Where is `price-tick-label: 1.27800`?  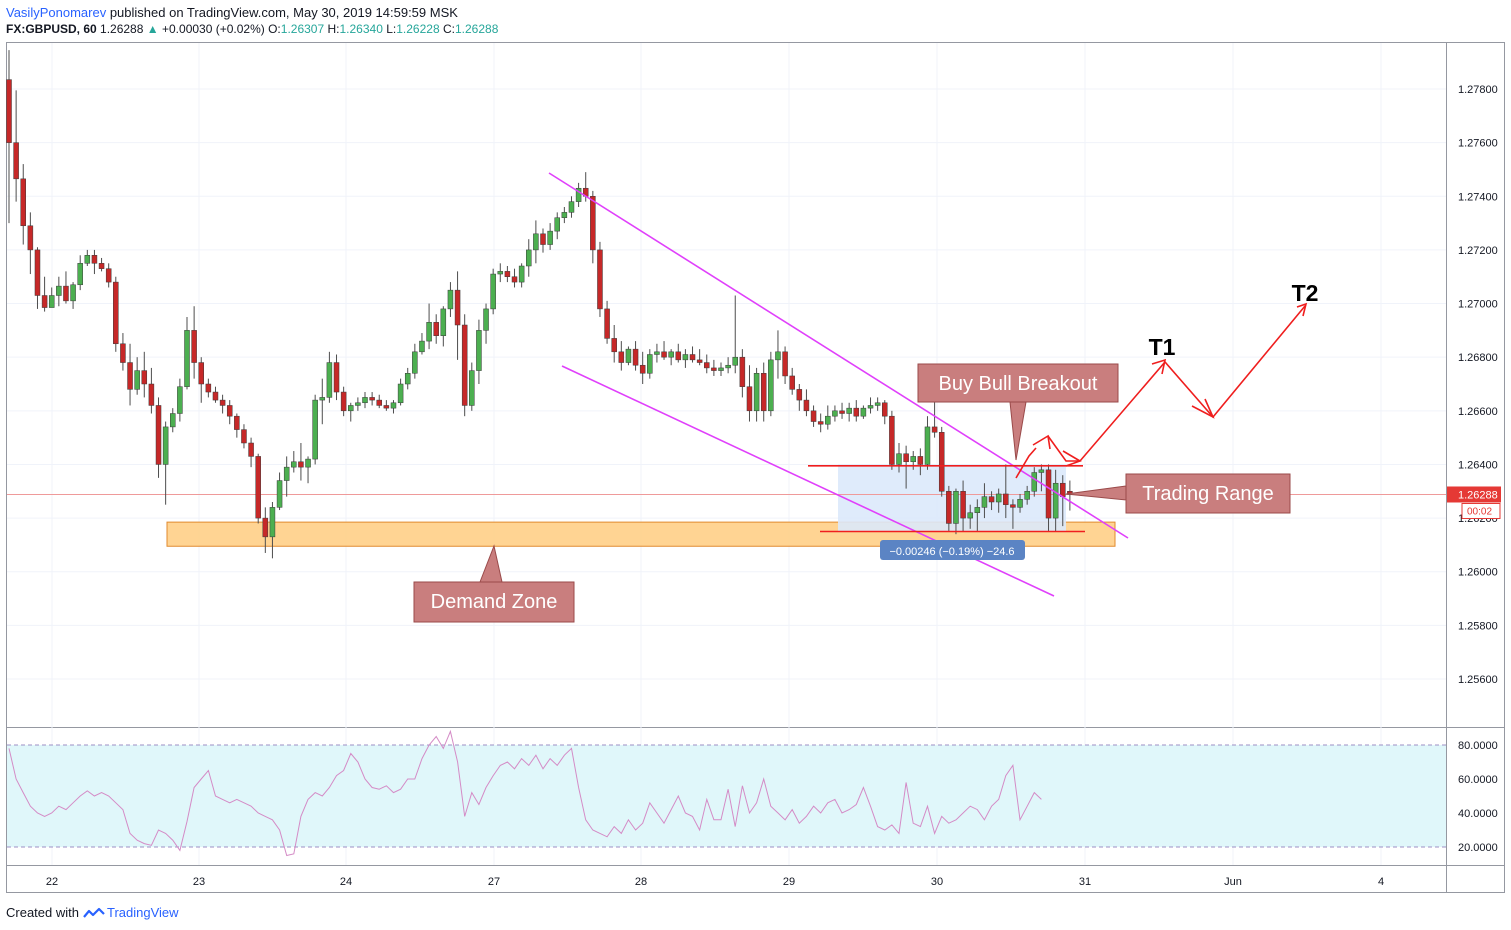
price-tick-label: 1.27800 is located at coordinates (1478, 90).